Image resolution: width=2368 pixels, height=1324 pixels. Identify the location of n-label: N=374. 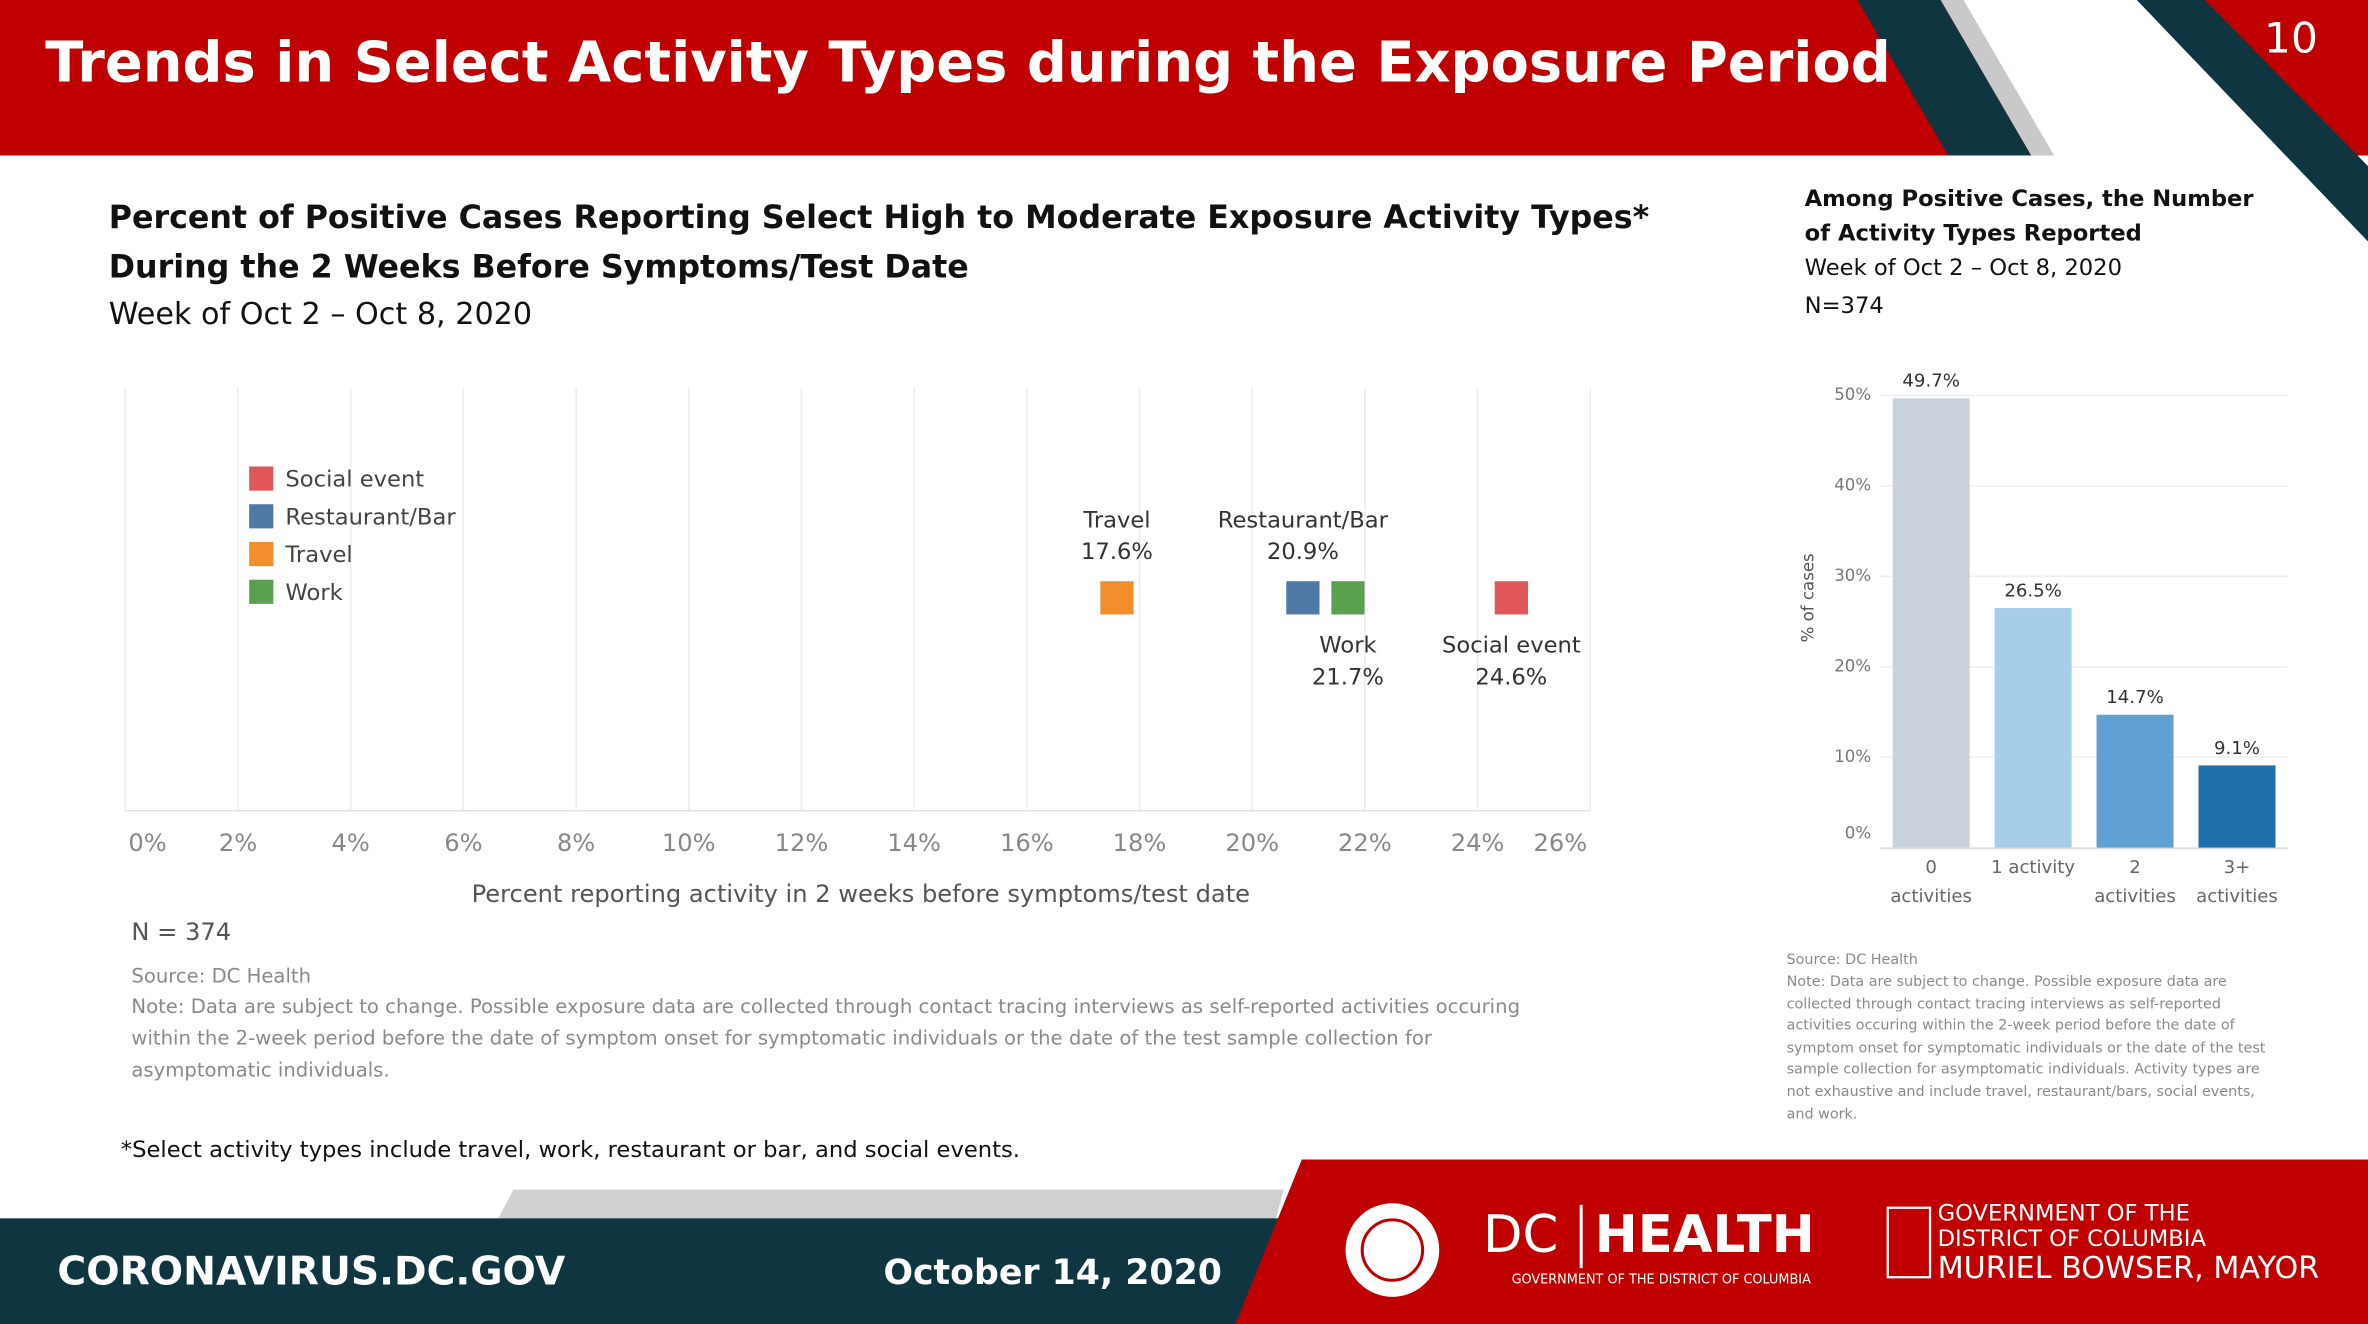
(1844, 306).